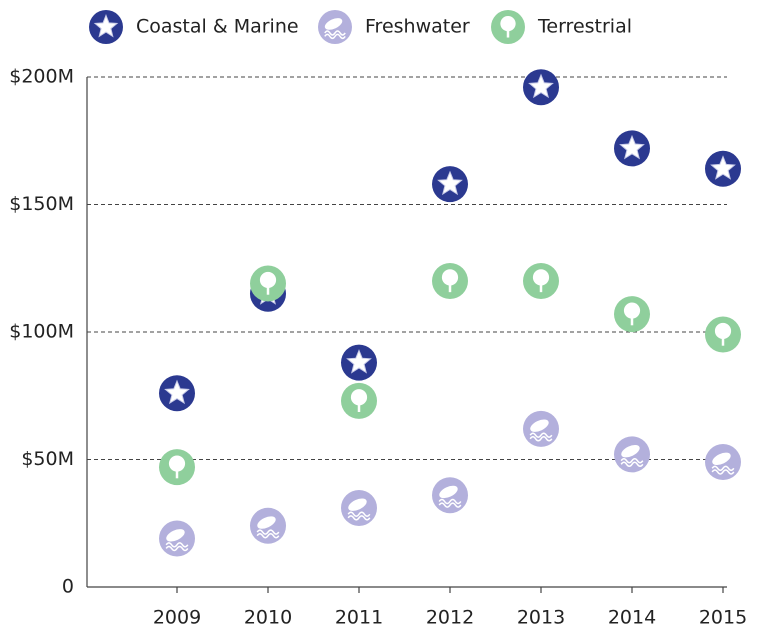 This screenshot has height=630, width=762. Describe the element at coordinates (268, 618) in the screenshot. I see `x-tick-label: 2010` at that location.